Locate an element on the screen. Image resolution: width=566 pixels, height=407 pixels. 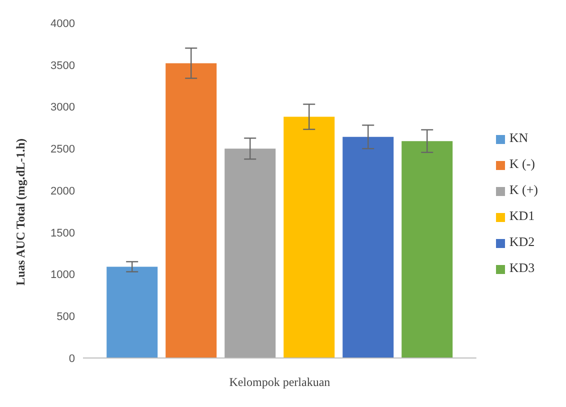
y-tick-label: 3500 is located at coordinates (62, 66).